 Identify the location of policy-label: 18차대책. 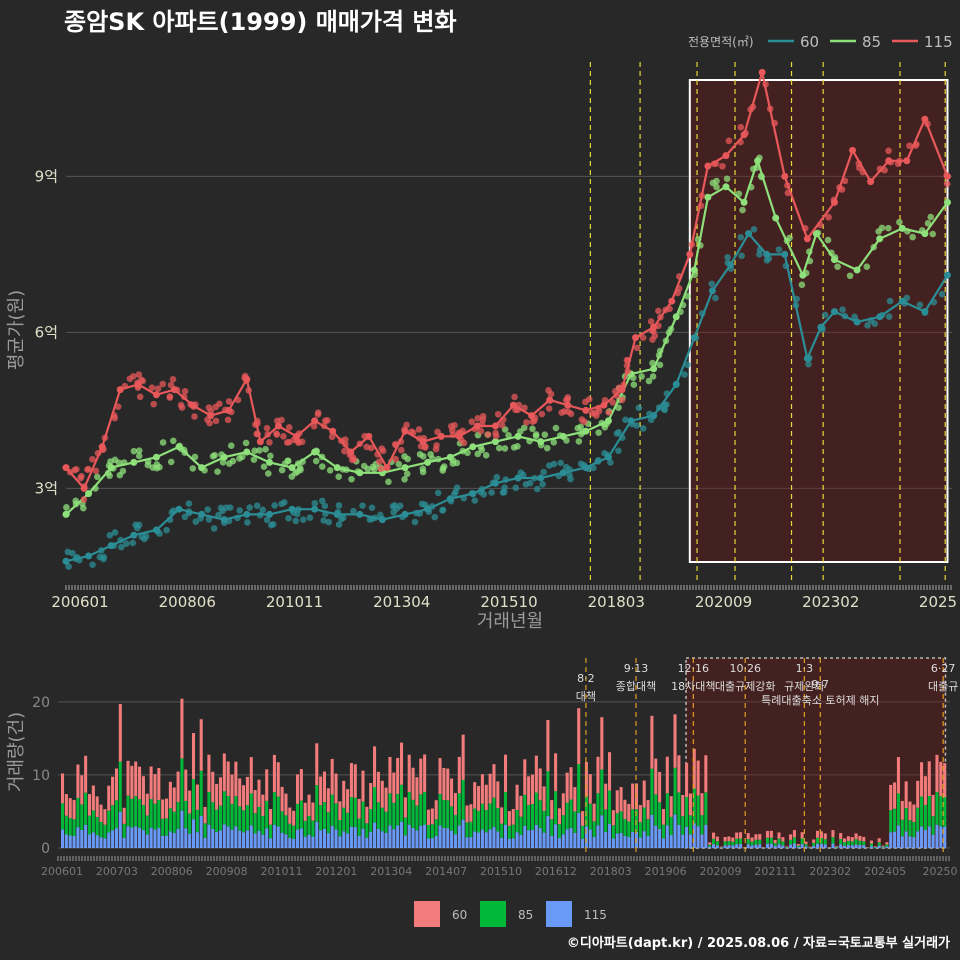
(693, 686).